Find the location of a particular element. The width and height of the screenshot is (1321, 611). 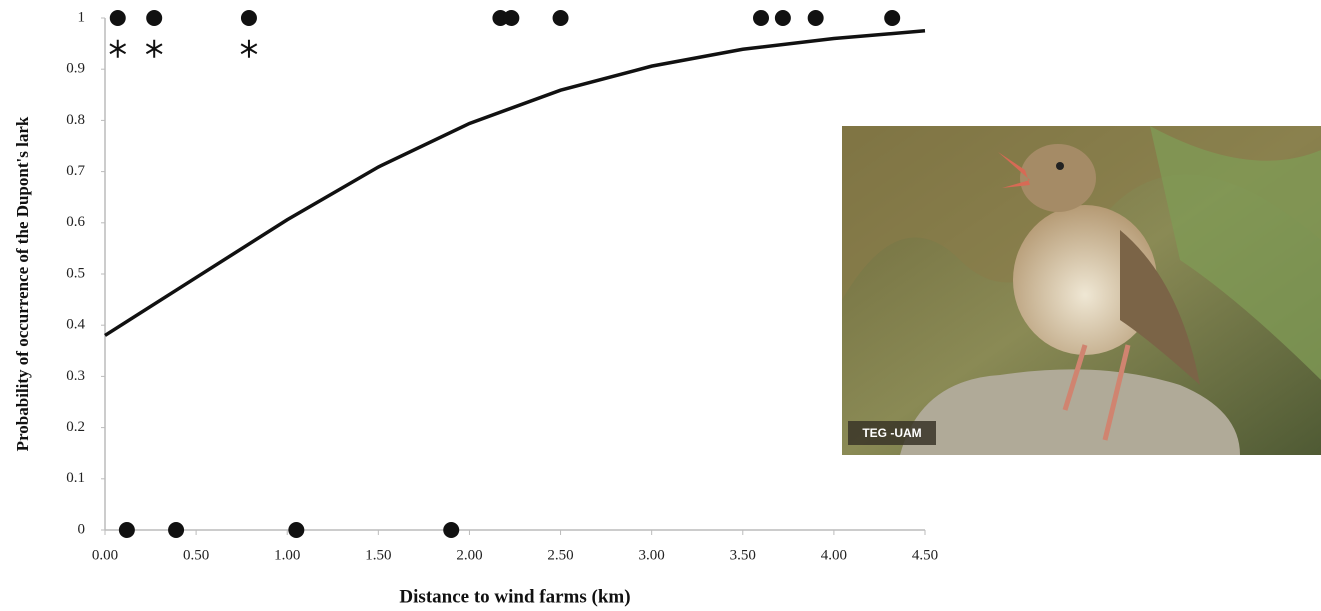

credit-box is located at coordinates (892, 433).